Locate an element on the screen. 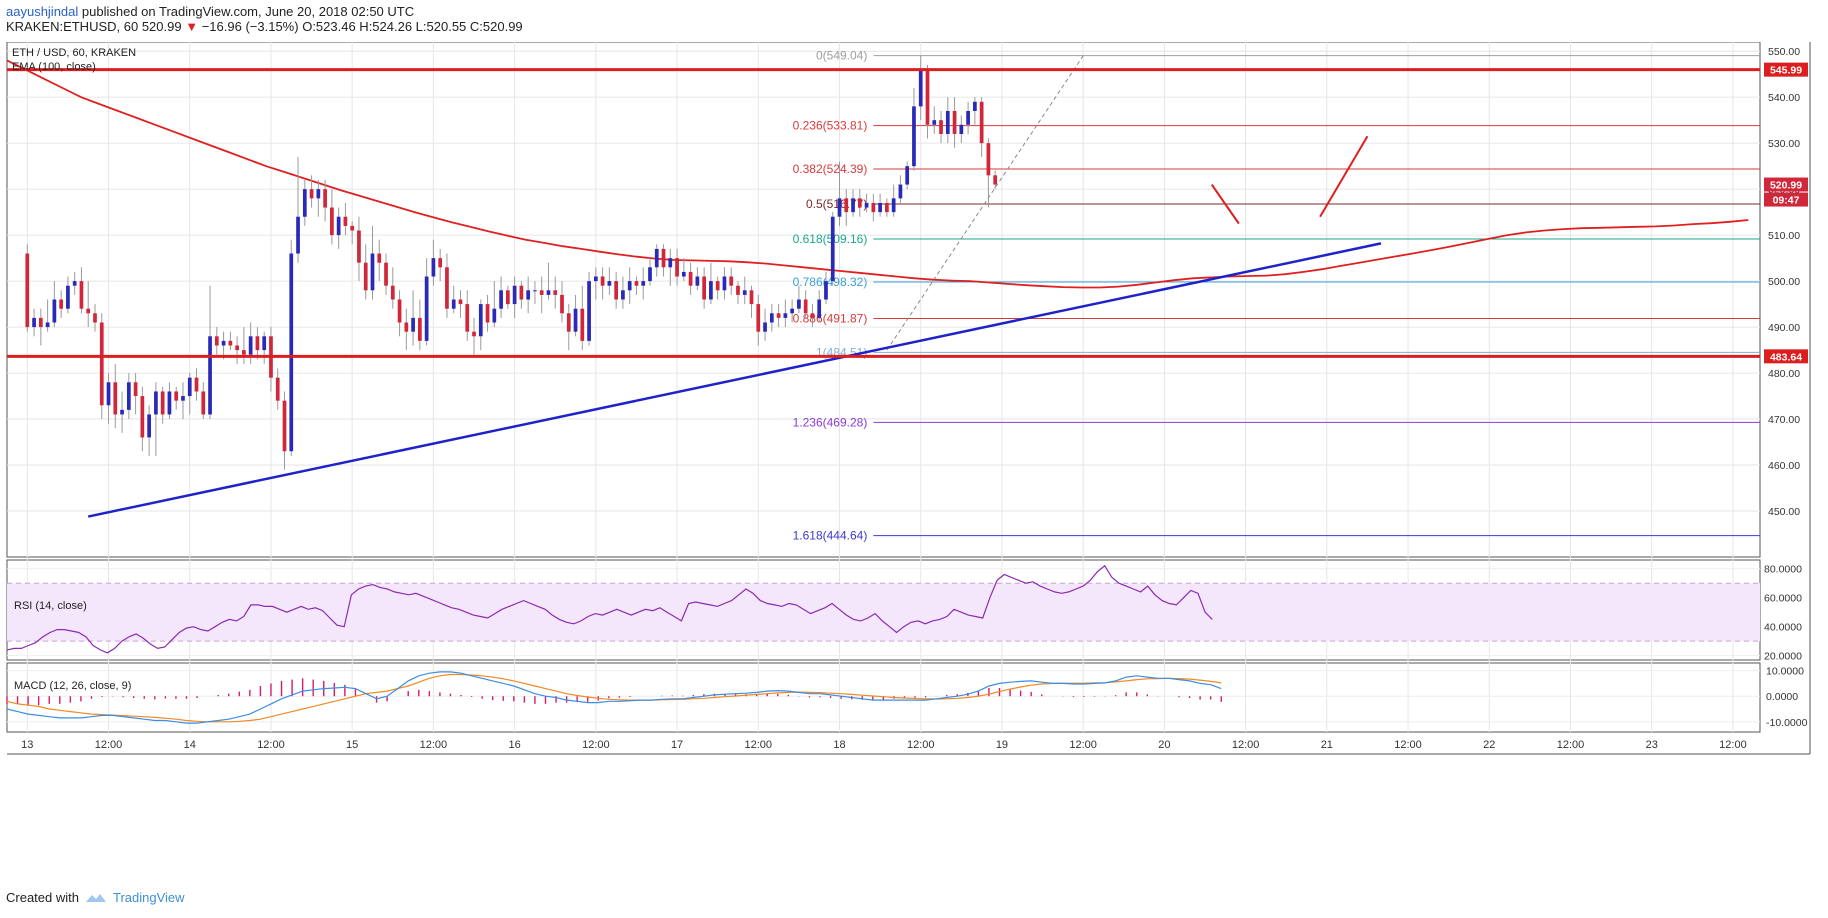 The image size is (1828, 918). fib-level-label: 0.786(498.32) is located at coordinates (830, 282).